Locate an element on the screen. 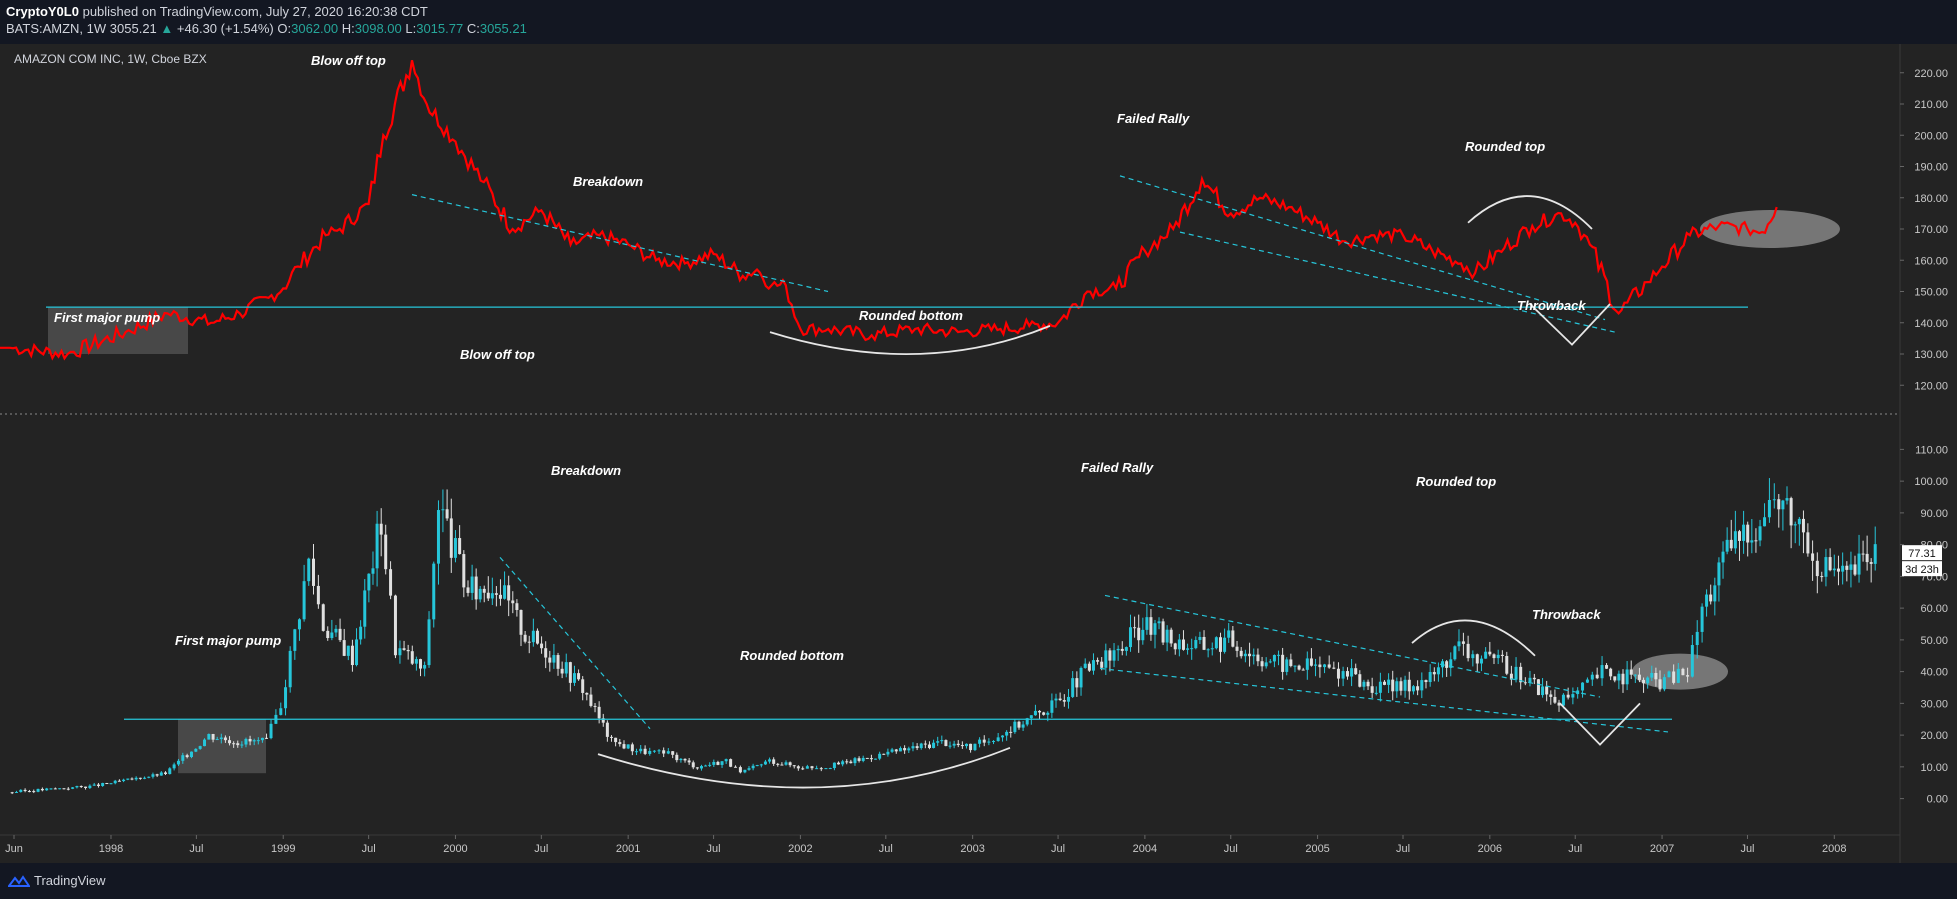  y-tick-label: 50.00 is located at coordinates (1934, 641).